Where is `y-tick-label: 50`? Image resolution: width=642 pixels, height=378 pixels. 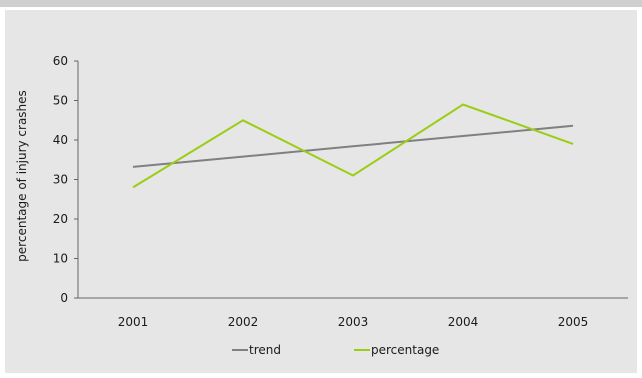 y-tick-label: 50 is located at coordinates (60, 101).